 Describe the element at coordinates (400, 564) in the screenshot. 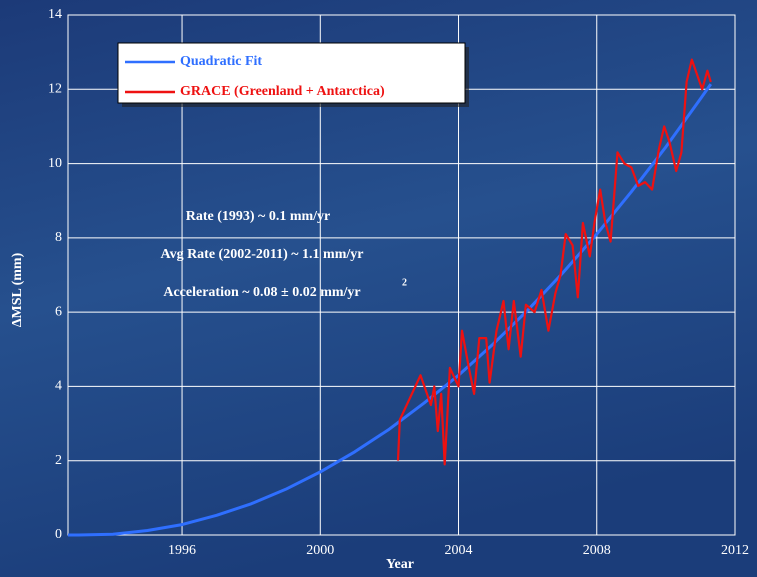

I see `x-axis-label: Year` at that location.